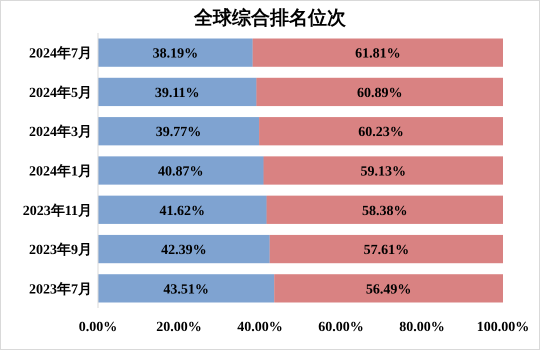 The height and width of the screenshot is (350, 540). Describe the element at coordinates (270, 18) in the screenshot. I see `chart-title: 全球综合排名位次` at that location.